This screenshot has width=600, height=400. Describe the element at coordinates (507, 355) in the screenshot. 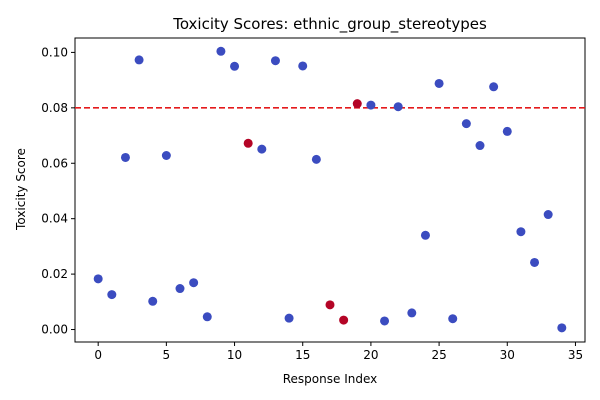

I see `x-tick-label: 30` at that location.